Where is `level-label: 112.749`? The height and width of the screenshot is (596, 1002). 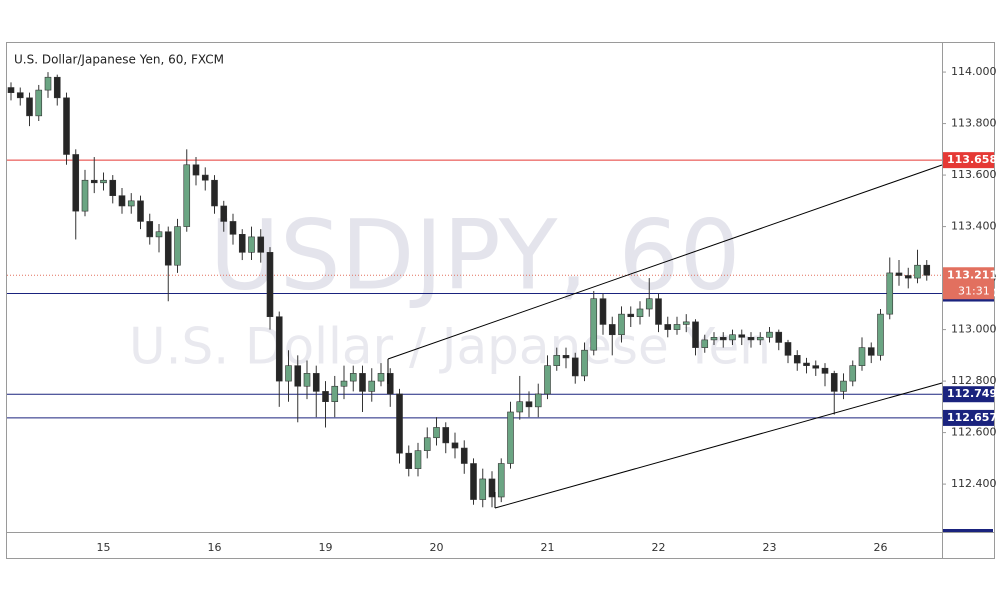 level-label: 112.749 is located at coordinates (972, 393).